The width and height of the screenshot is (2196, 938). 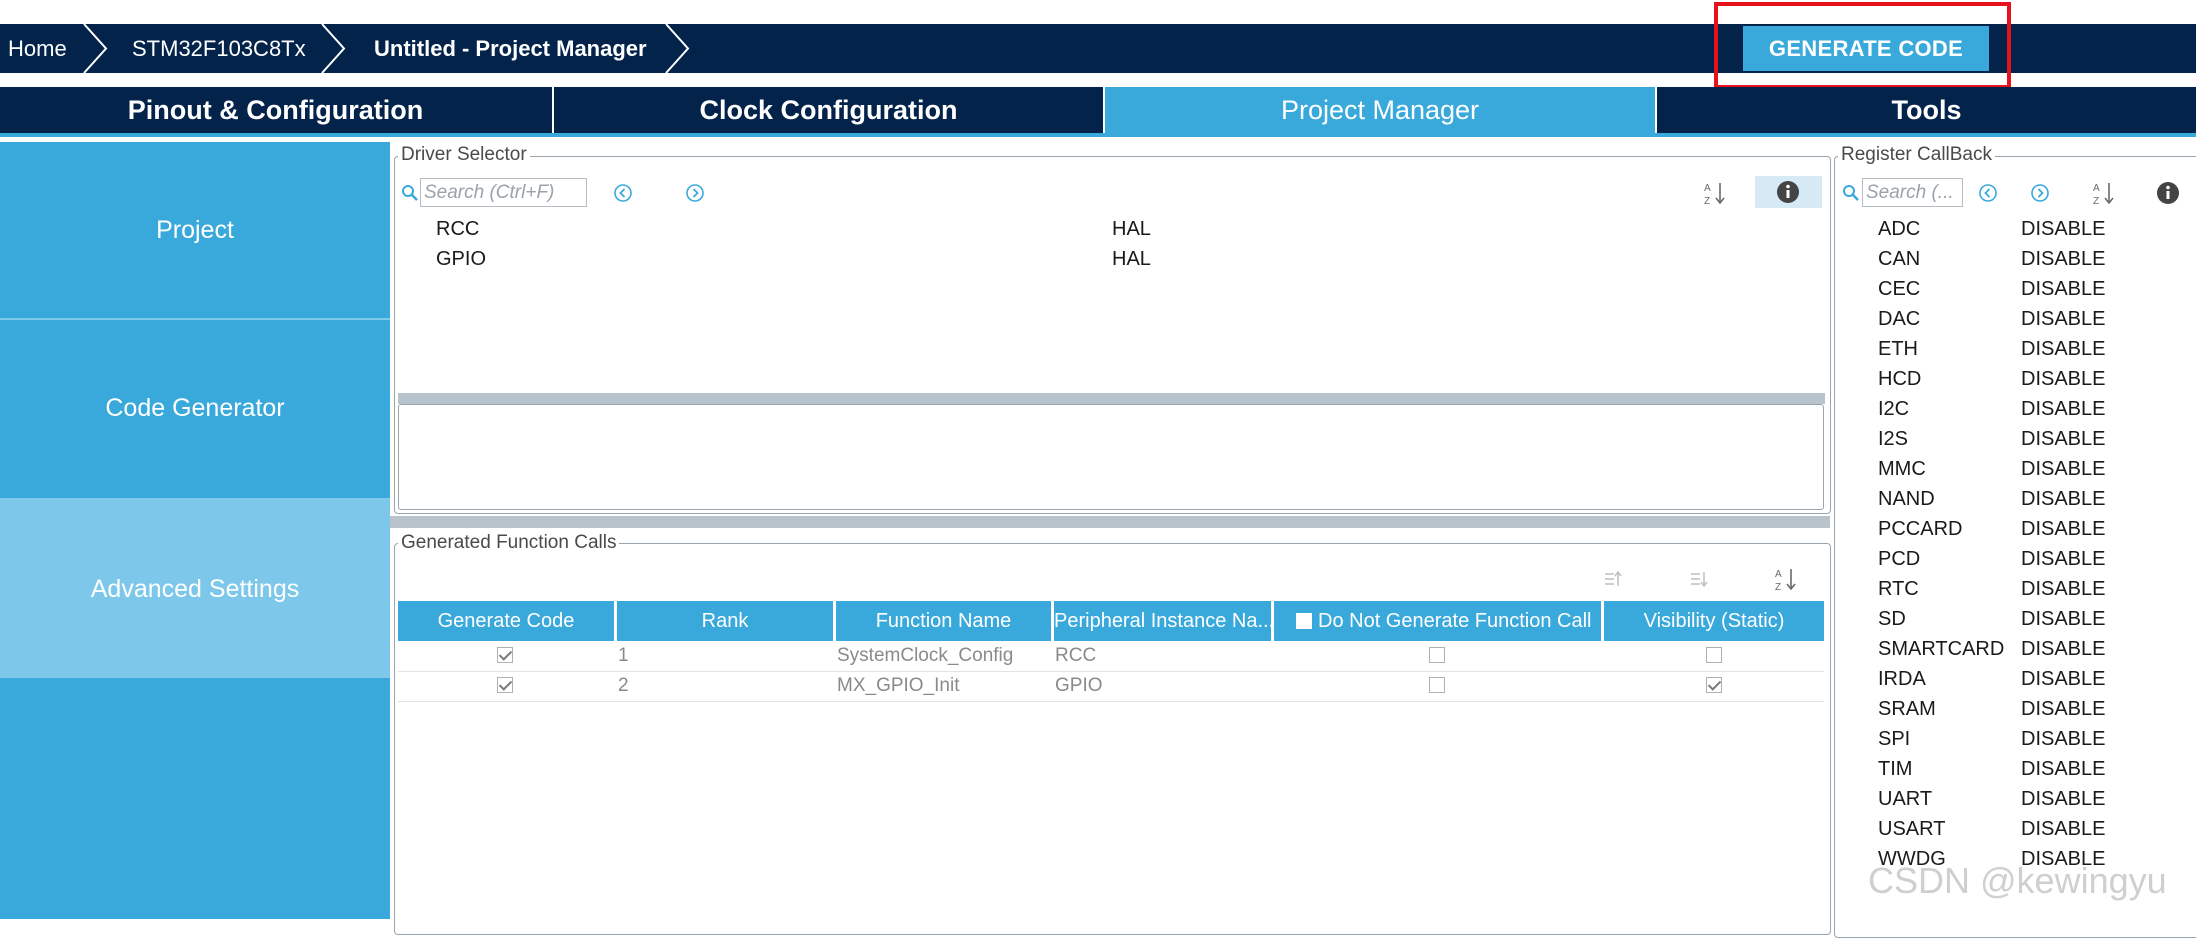 What do you see at coordinates (1900, 379) in the screenshot?
I see `callback-name: HCD` at bounding box center [1900, 379].